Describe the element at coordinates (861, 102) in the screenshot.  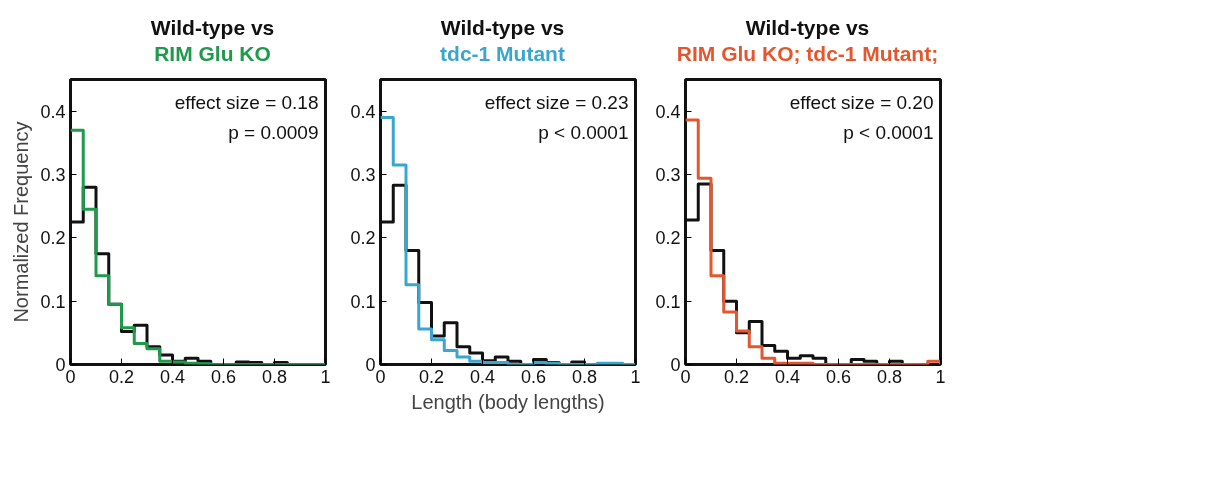
I see `annotation: effect size = 0.20` at that location.